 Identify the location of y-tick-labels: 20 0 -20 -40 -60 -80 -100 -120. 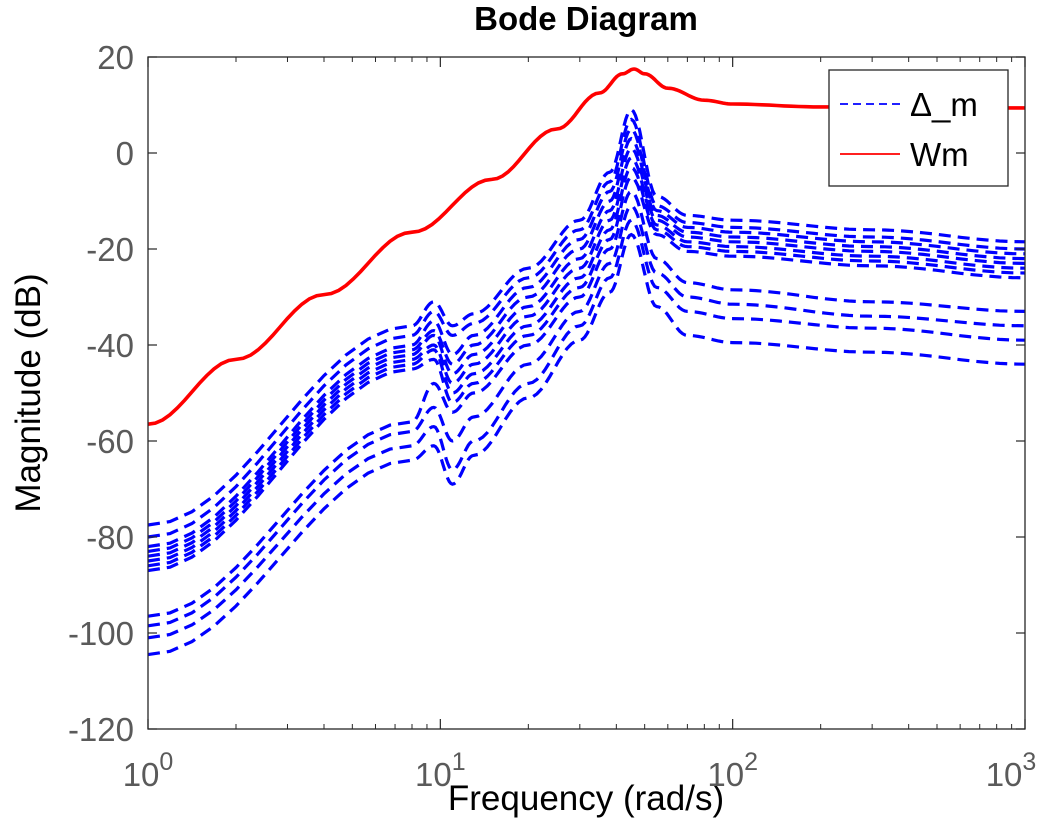
(101, 393).